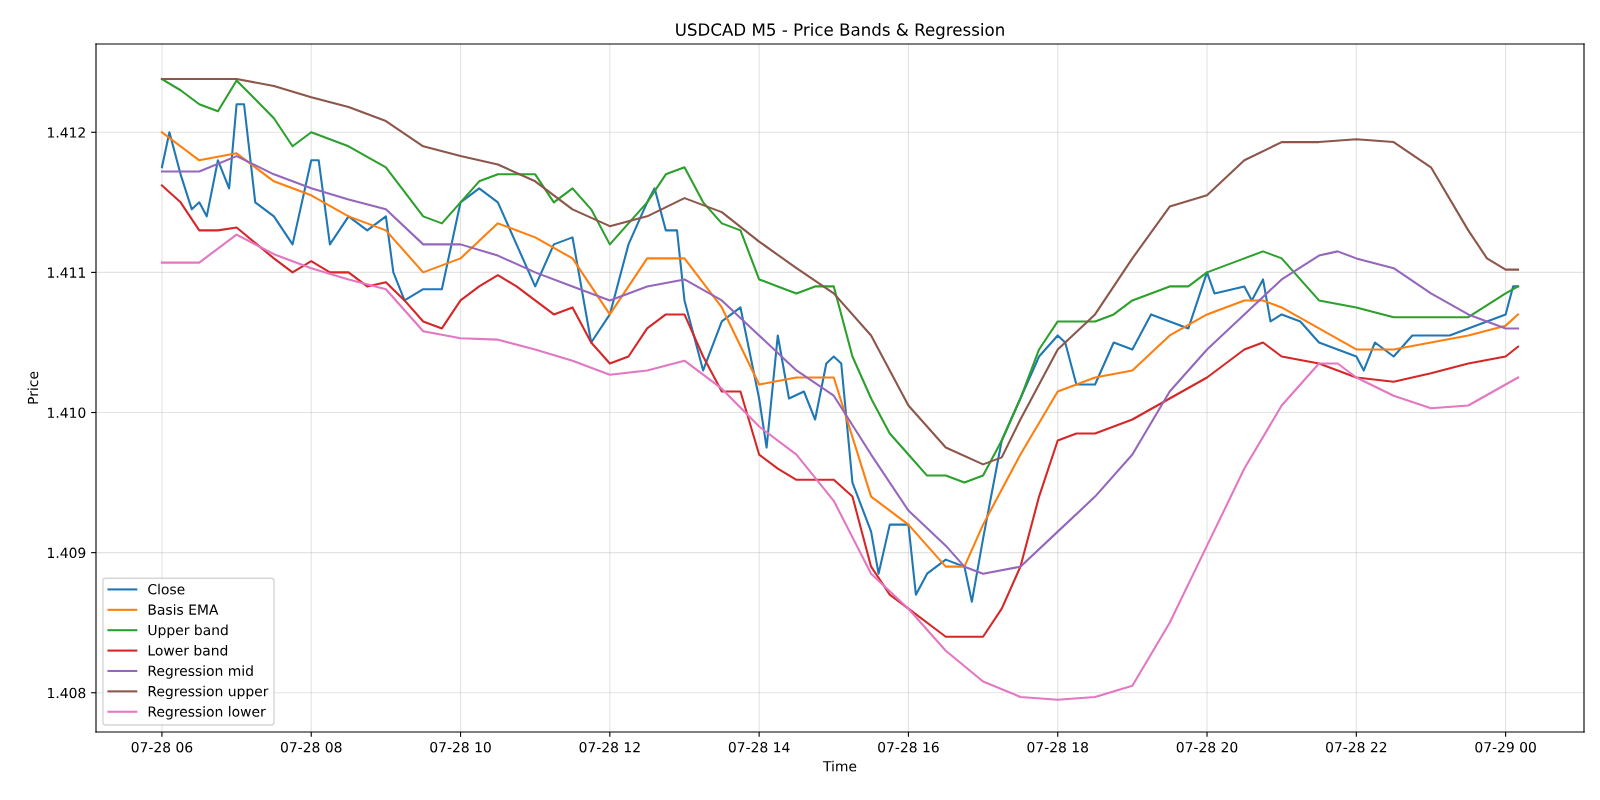 The height and width of the screenshot is (800, 1600). Describe the element at coordinates (207, 713) in the screenshot. I see `legend-label: Regression lower` at that location.